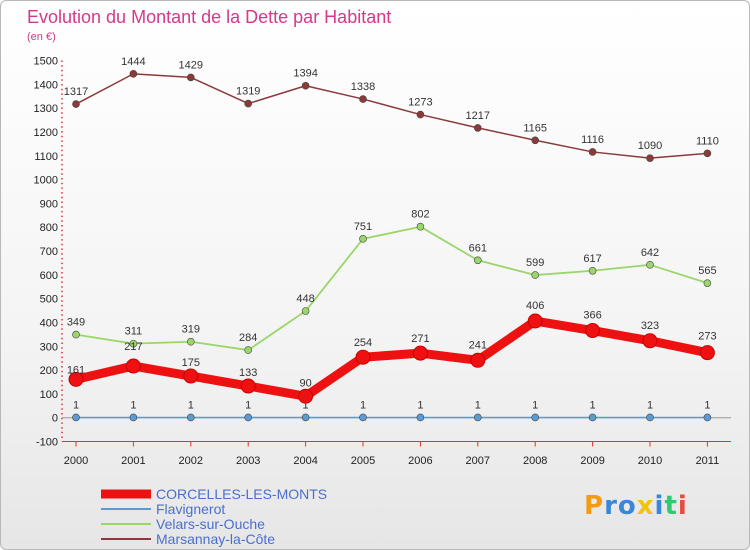 This screenshot has width=750, height=550. Describe the element at coordinates (650, 461) in the screenshot. I see `x-tick-label: 2010` at that location.